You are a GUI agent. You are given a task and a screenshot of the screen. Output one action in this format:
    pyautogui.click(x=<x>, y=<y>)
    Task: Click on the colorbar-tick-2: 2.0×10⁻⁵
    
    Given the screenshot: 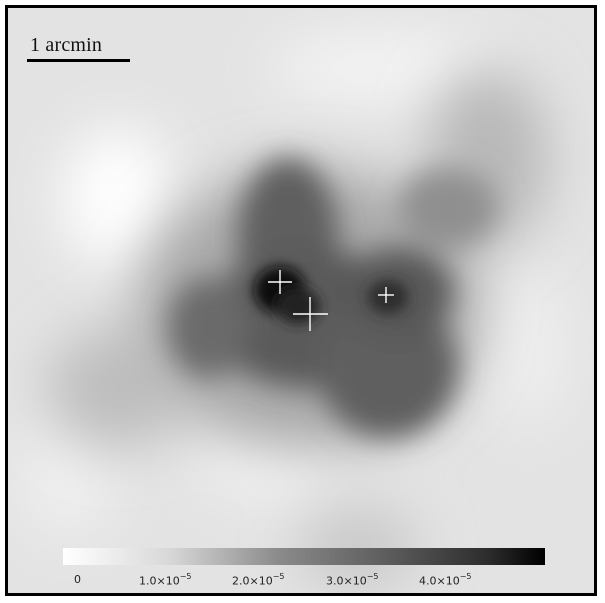 What is the action you would take?
    pyautogui.click(x=258, y=580)
    